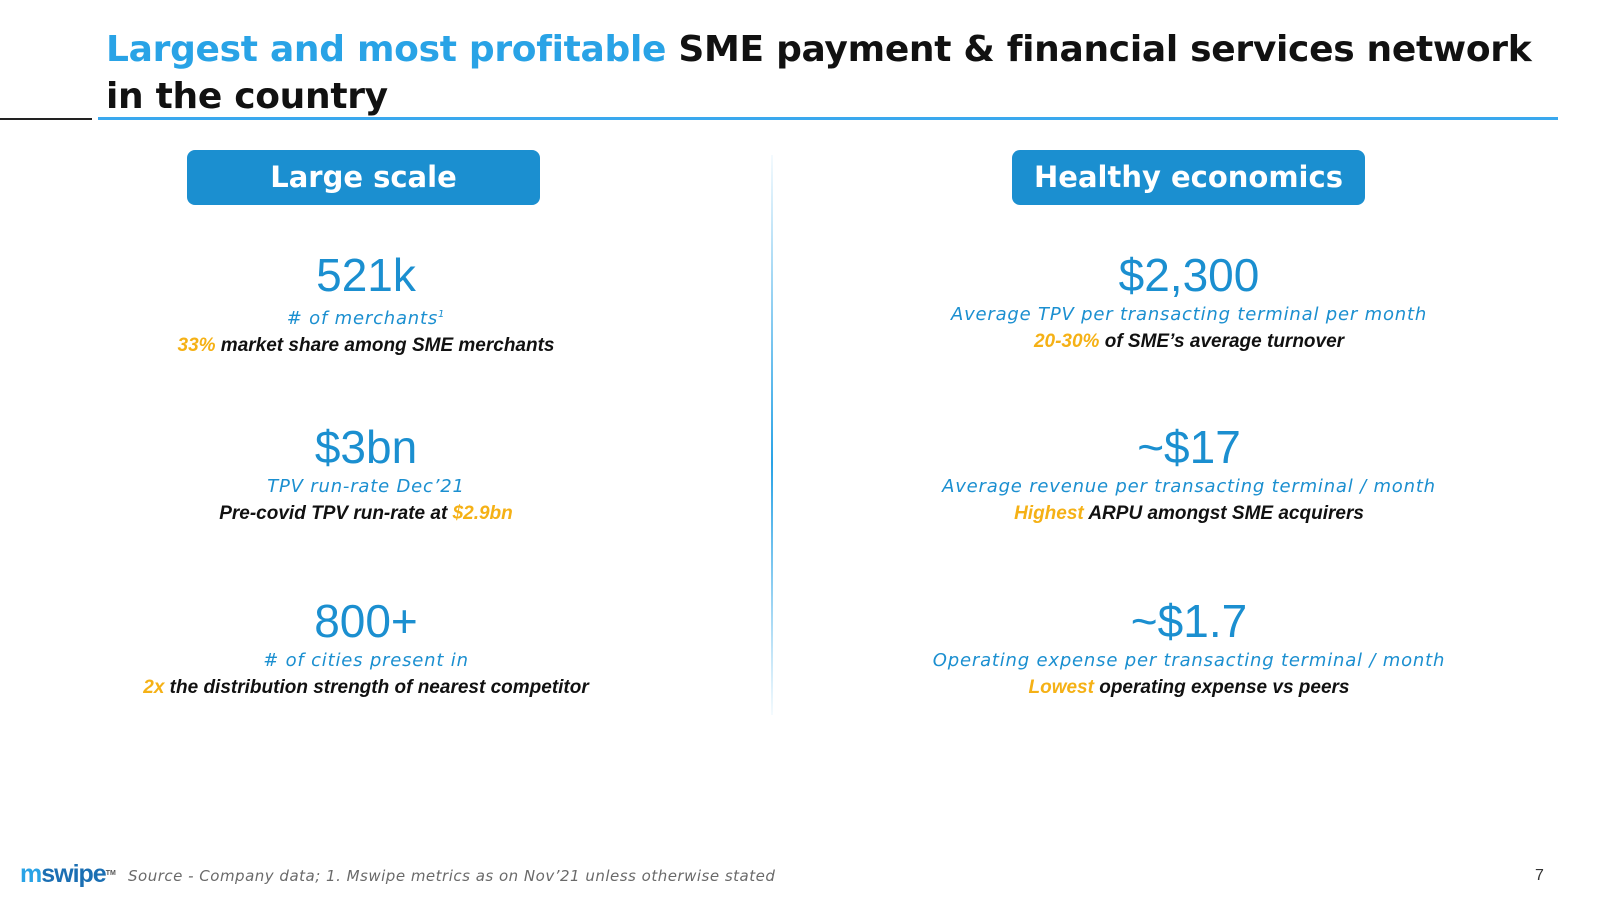  I want to click on healthy-economics-header: Healthy economics, so click(1188, 177).